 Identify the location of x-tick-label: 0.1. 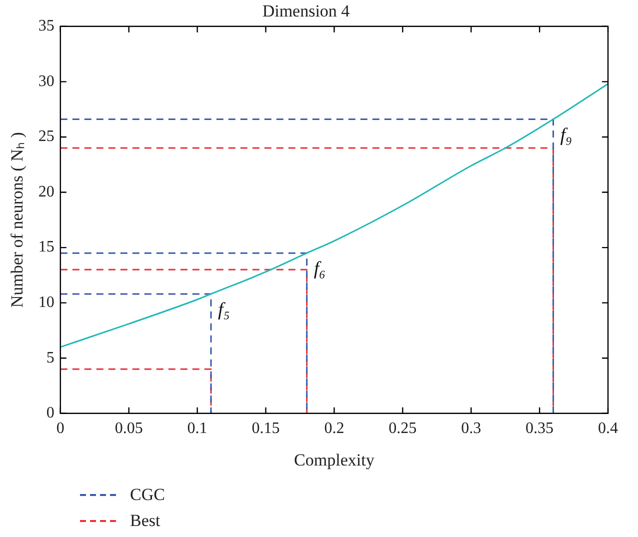
(197, 429).